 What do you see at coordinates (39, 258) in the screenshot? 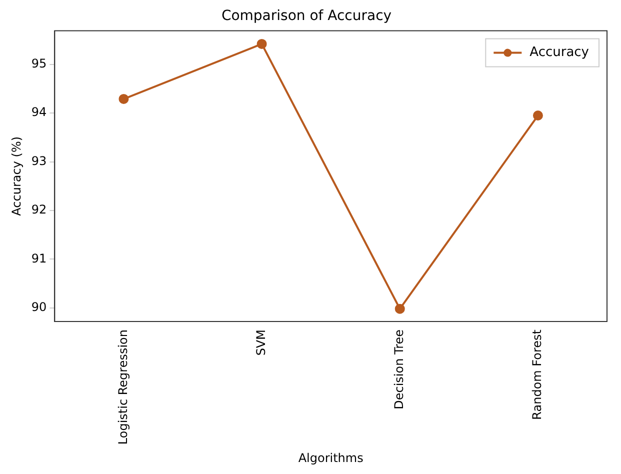
I see `y-tick-label: 91` at bounding box center [39, 258].